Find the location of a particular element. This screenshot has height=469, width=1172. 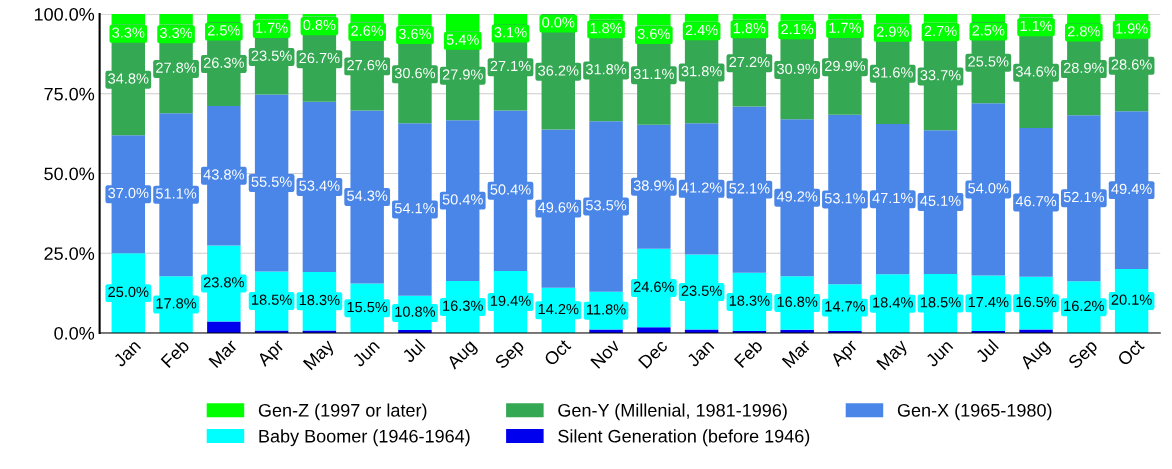

data-label: 3.6% is located at coordinates (415, 34).